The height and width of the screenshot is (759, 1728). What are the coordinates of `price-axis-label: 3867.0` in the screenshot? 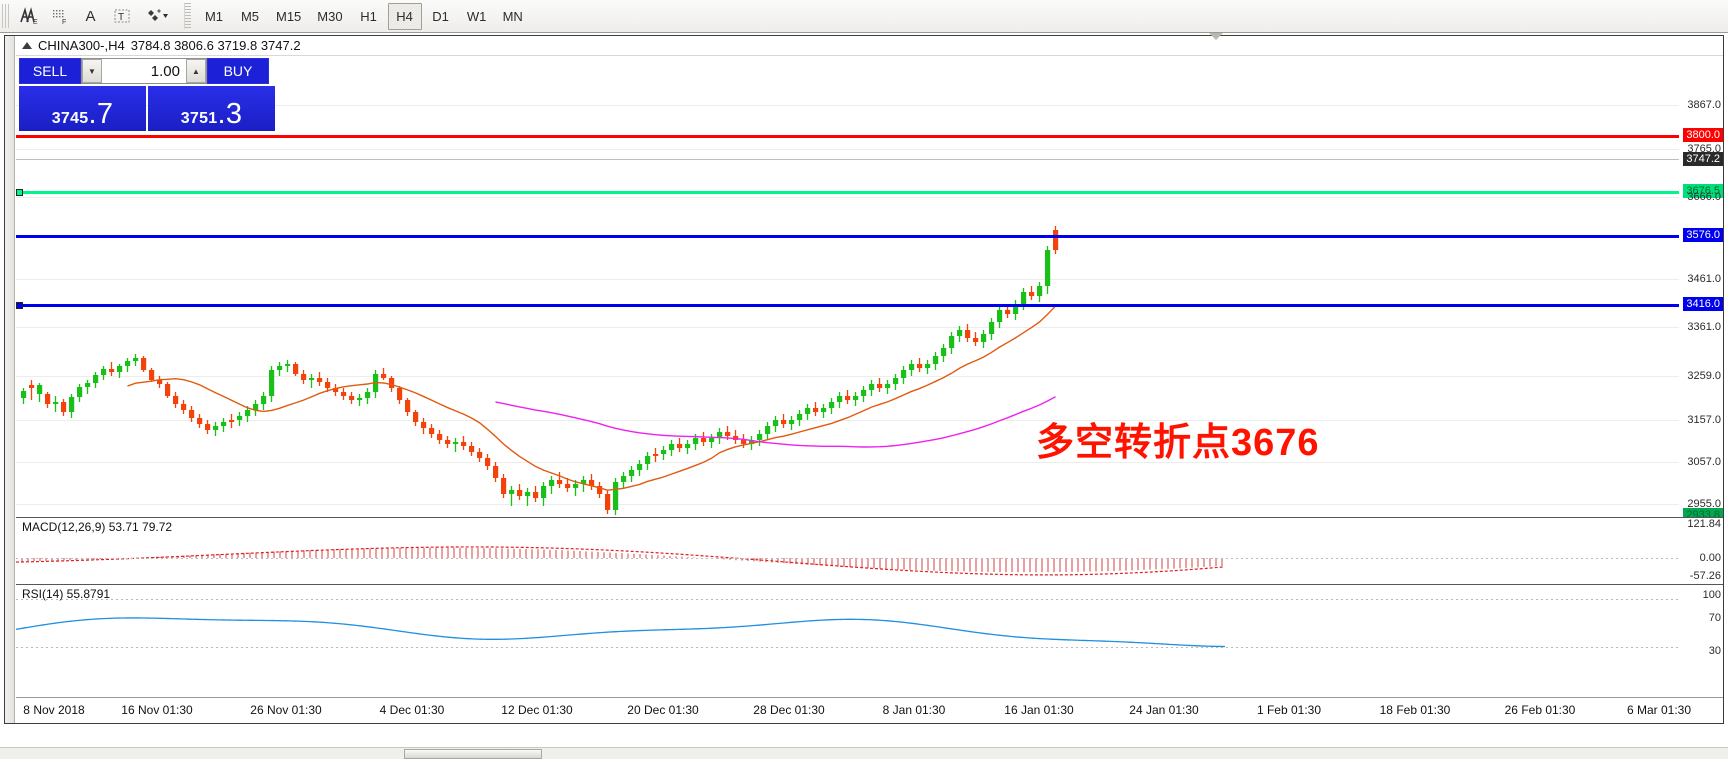 It's located at (1704, 105).